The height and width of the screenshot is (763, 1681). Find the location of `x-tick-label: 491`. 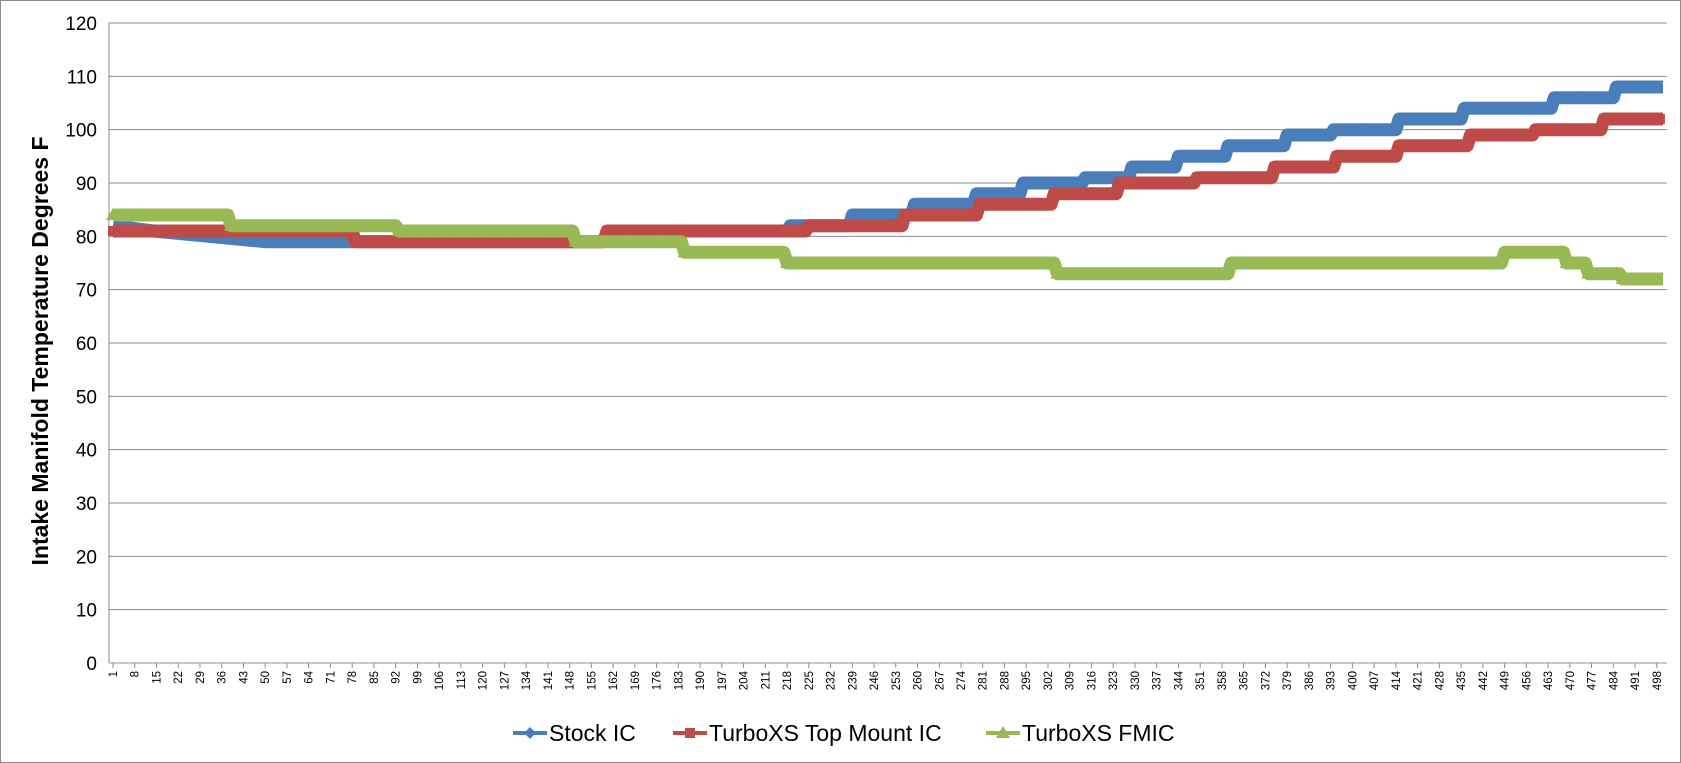

x-tick-label: 491 is located at coordinates (1636, 680).